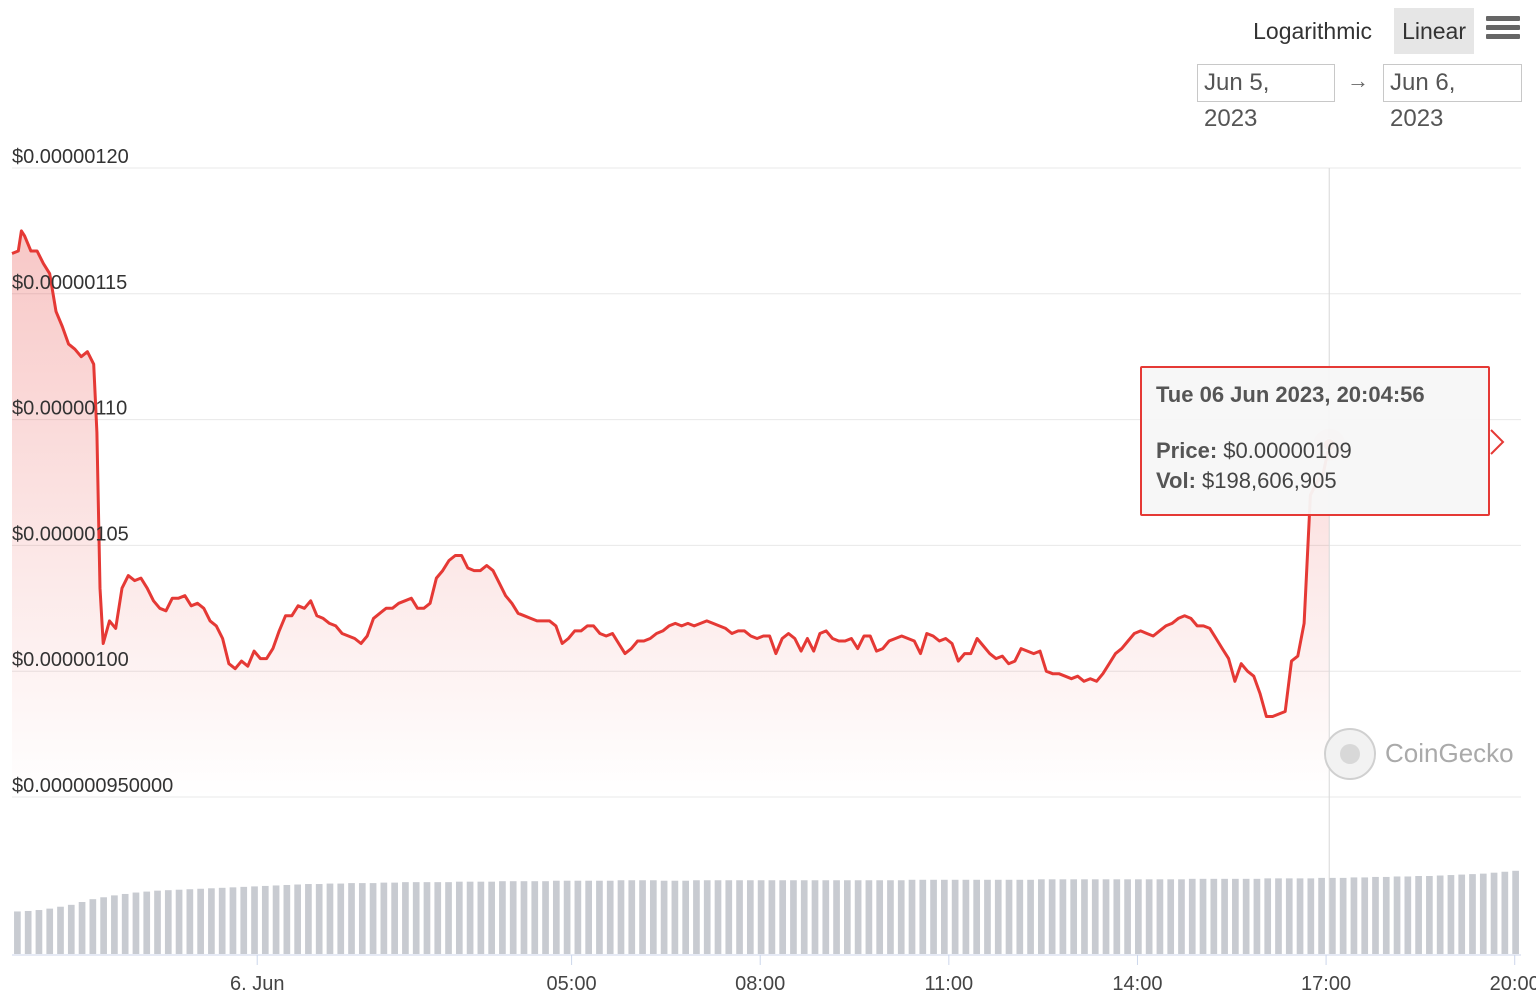 This screenshot has height=1008, width=1536. I want to click on tooltip-vol-row: Vol: $198,606,905, so click(1315, 481).